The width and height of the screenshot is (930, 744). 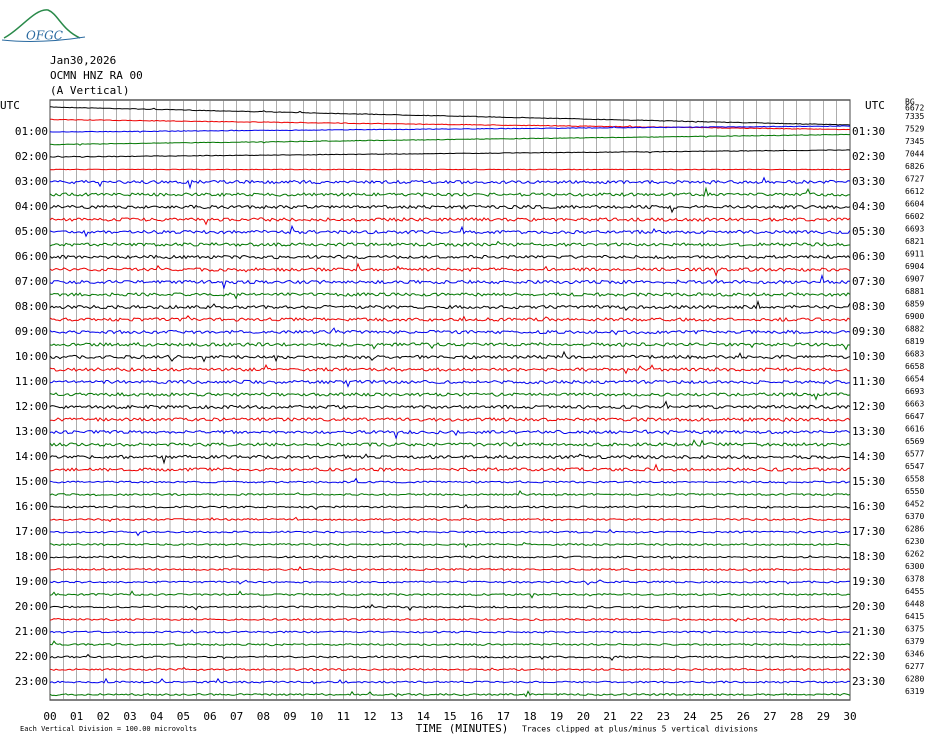 I want to click on right-label: 06:30, so click(x=868, y=256).